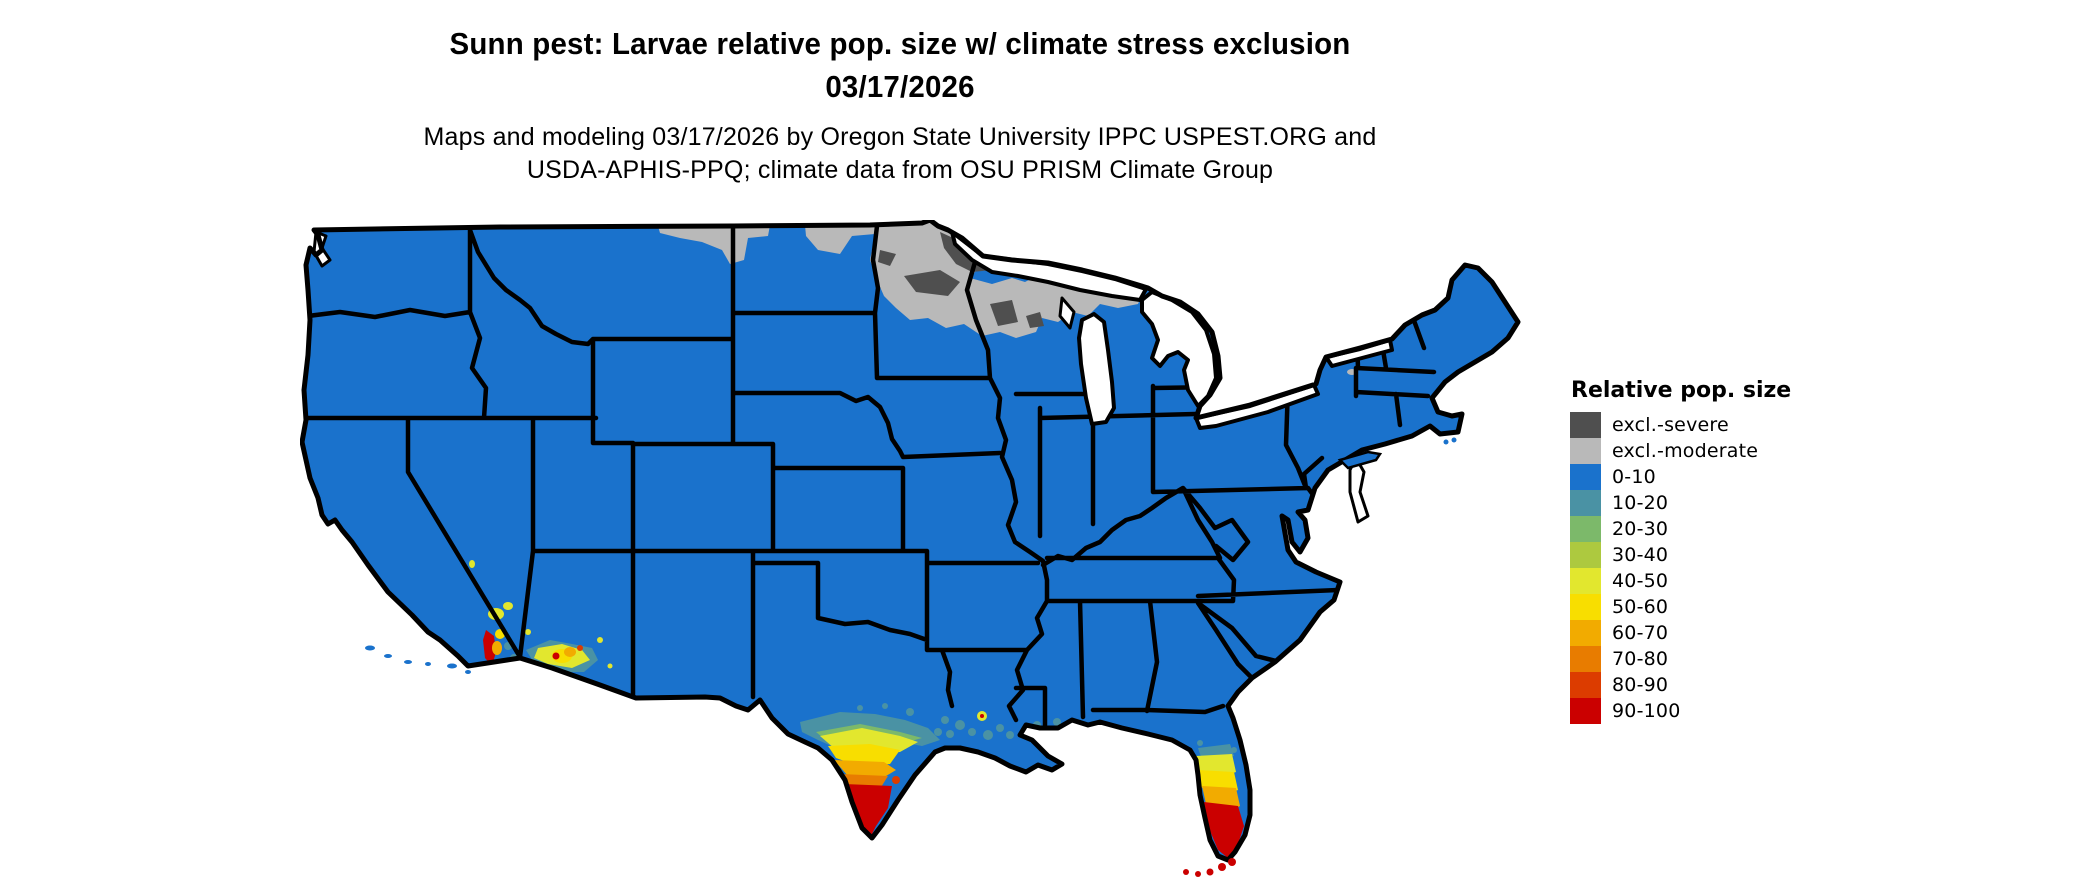  What do you see at coordinates (1359, 490) in the screenshot?
I see `chesapeake-bay` at bounding box center [1359, 490].